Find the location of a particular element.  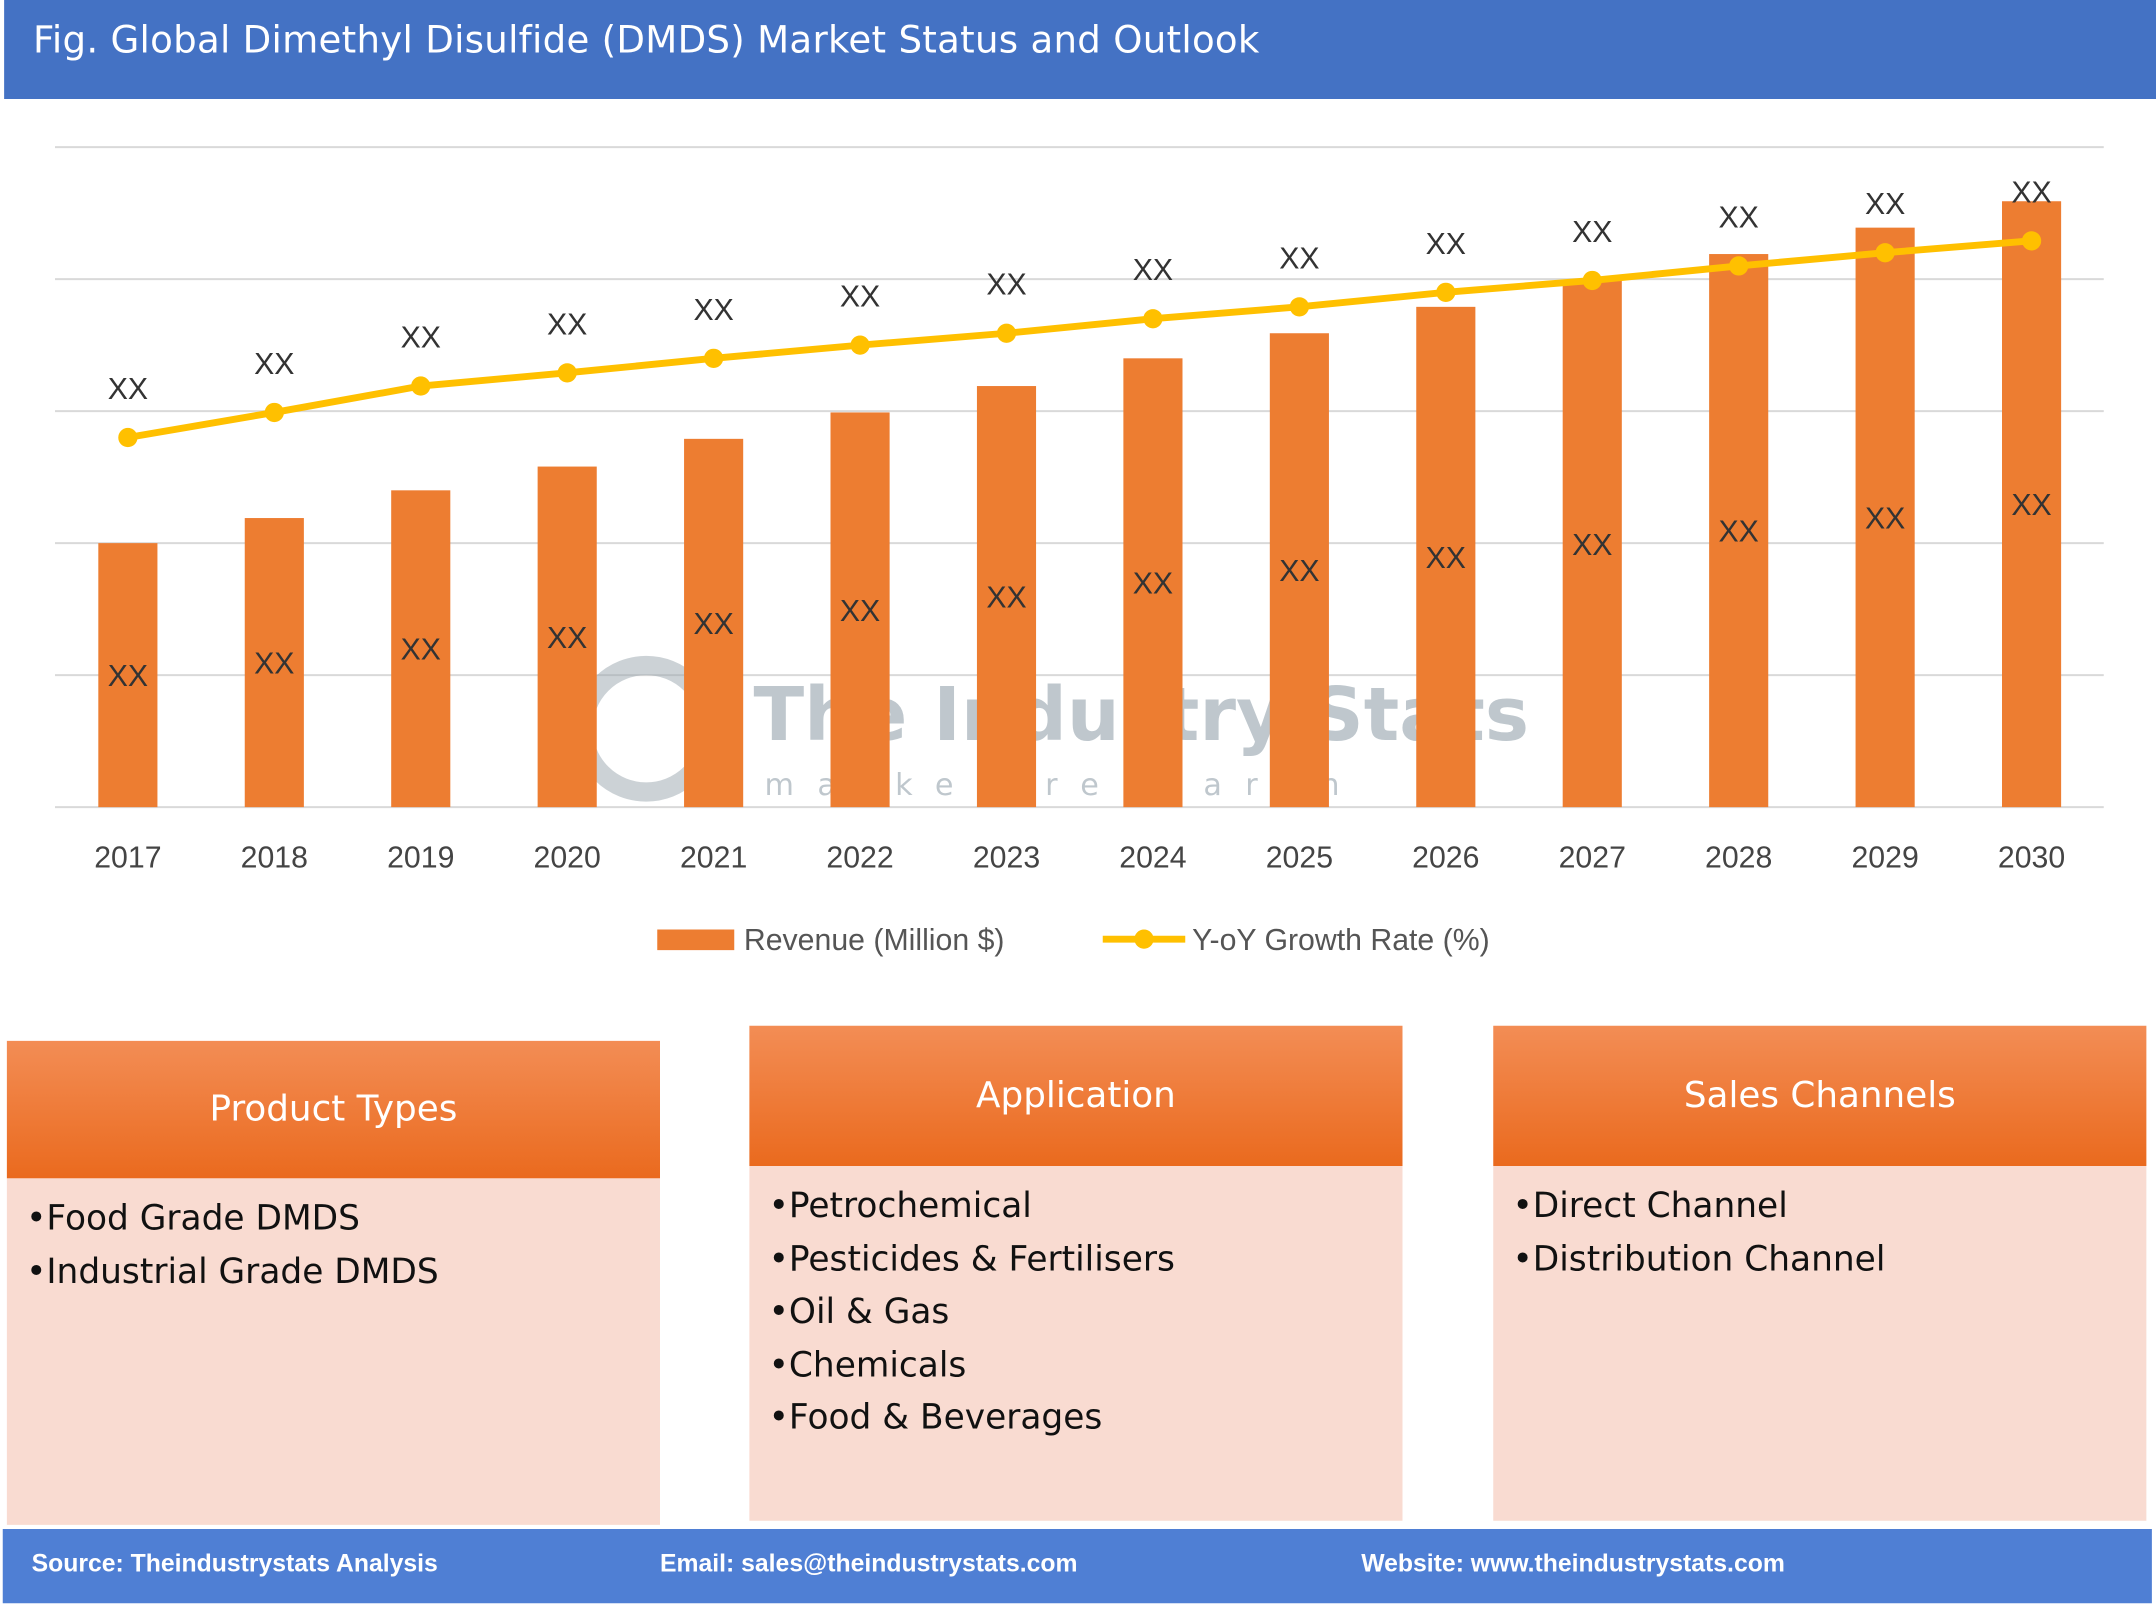

panel-title: Product Types is located at coordinates (333, 1109).